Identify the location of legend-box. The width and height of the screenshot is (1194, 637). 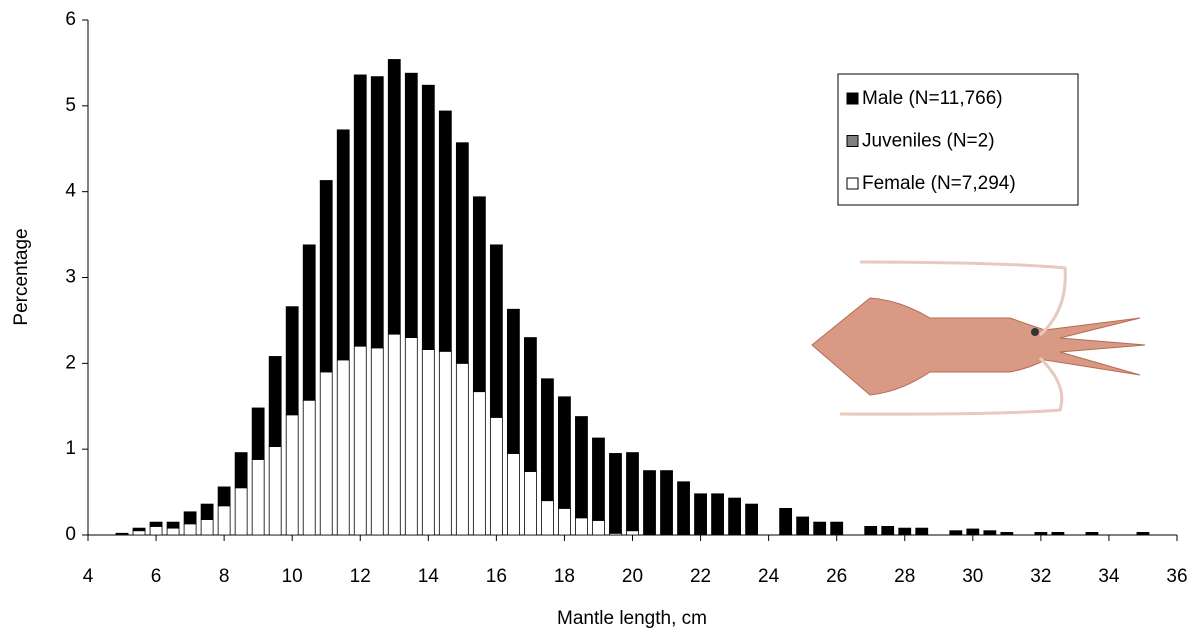
(958, 139).